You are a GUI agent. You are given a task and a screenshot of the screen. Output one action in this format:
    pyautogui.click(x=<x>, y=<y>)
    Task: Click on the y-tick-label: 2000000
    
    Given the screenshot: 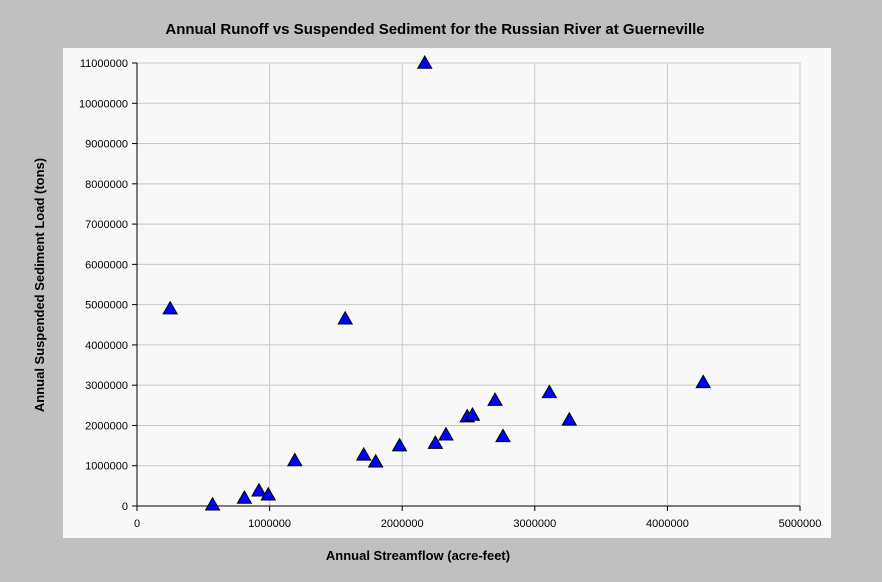 What is the action you would take?
    pyautogui.click(x=106, y=426)
    